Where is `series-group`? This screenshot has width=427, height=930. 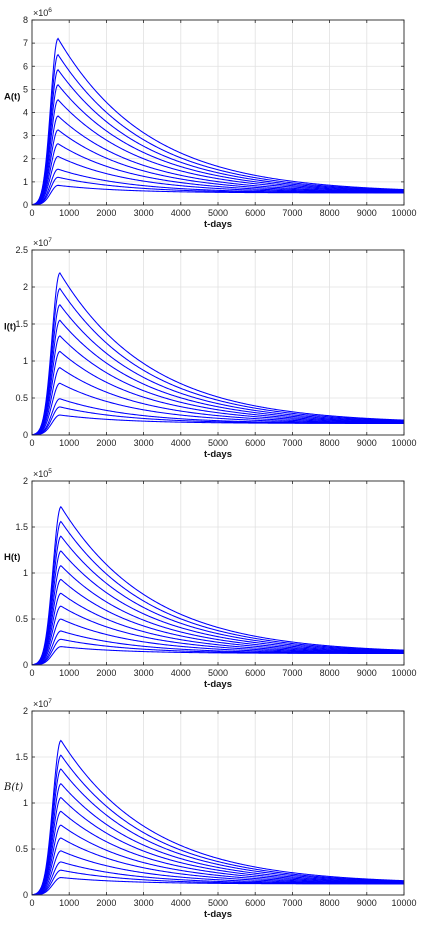 series-group is located at coordinates (218, 817).